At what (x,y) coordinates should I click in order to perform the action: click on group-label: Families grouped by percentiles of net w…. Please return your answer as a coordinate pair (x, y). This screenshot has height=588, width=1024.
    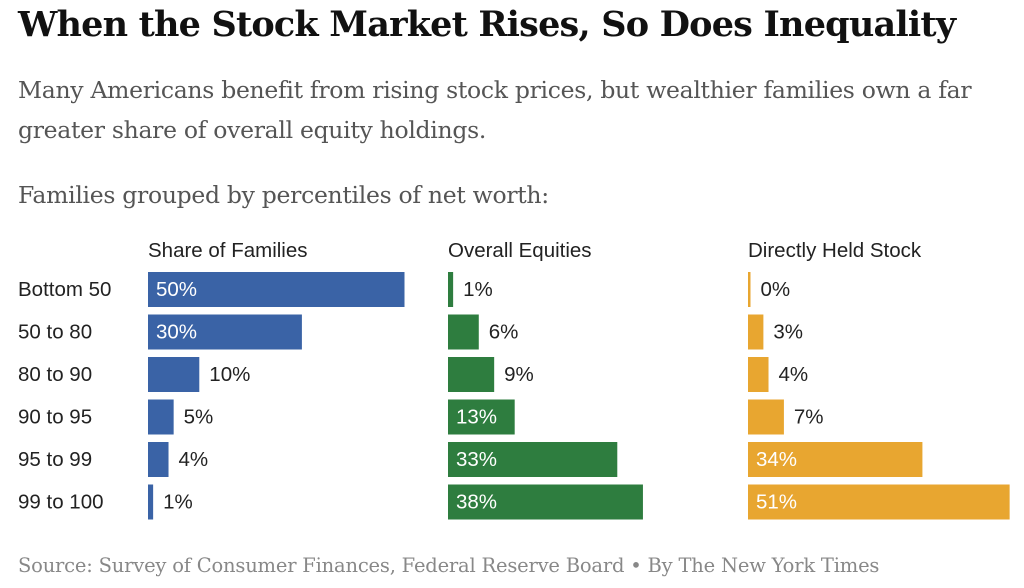
    Looking at the image, I should click on (283, 195).